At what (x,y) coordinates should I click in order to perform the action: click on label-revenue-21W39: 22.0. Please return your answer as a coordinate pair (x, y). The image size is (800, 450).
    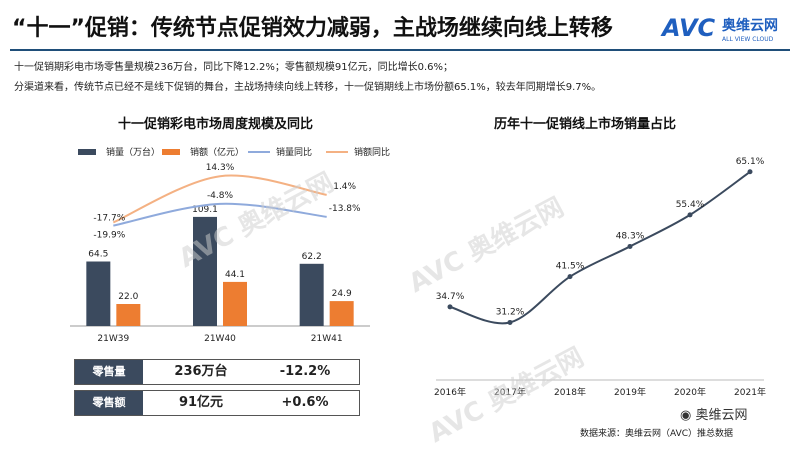
    Looking at the image, I should click on (128, 297).